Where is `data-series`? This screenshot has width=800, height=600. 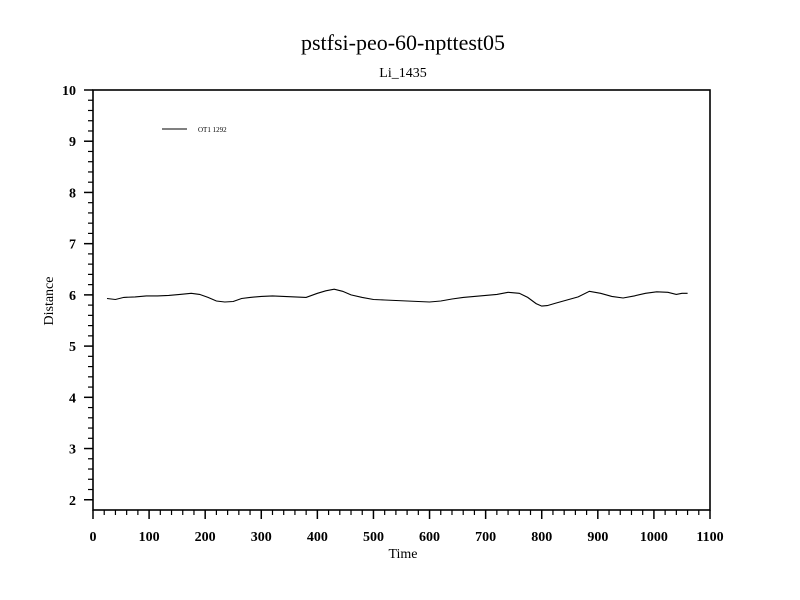 data-series is located at coordinates (397, 297).